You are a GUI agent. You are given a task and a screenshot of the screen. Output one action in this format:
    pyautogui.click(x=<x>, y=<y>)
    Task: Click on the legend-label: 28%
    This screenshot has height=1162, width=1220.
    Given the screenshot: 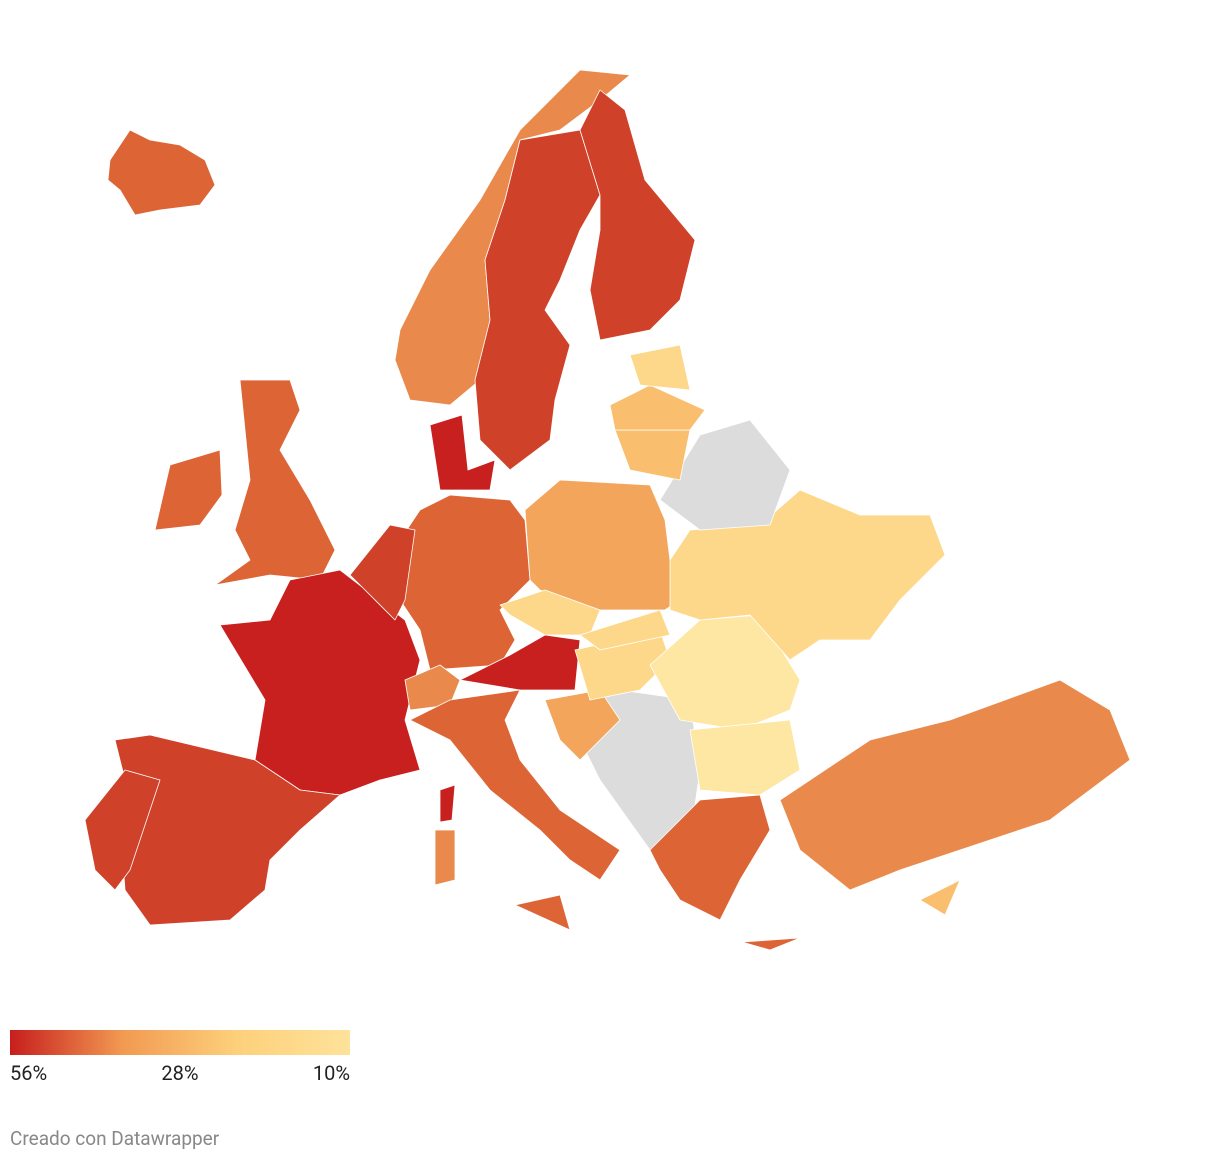 What is the action you would take?
    pyautogui.click(x=179, y=1073)
    